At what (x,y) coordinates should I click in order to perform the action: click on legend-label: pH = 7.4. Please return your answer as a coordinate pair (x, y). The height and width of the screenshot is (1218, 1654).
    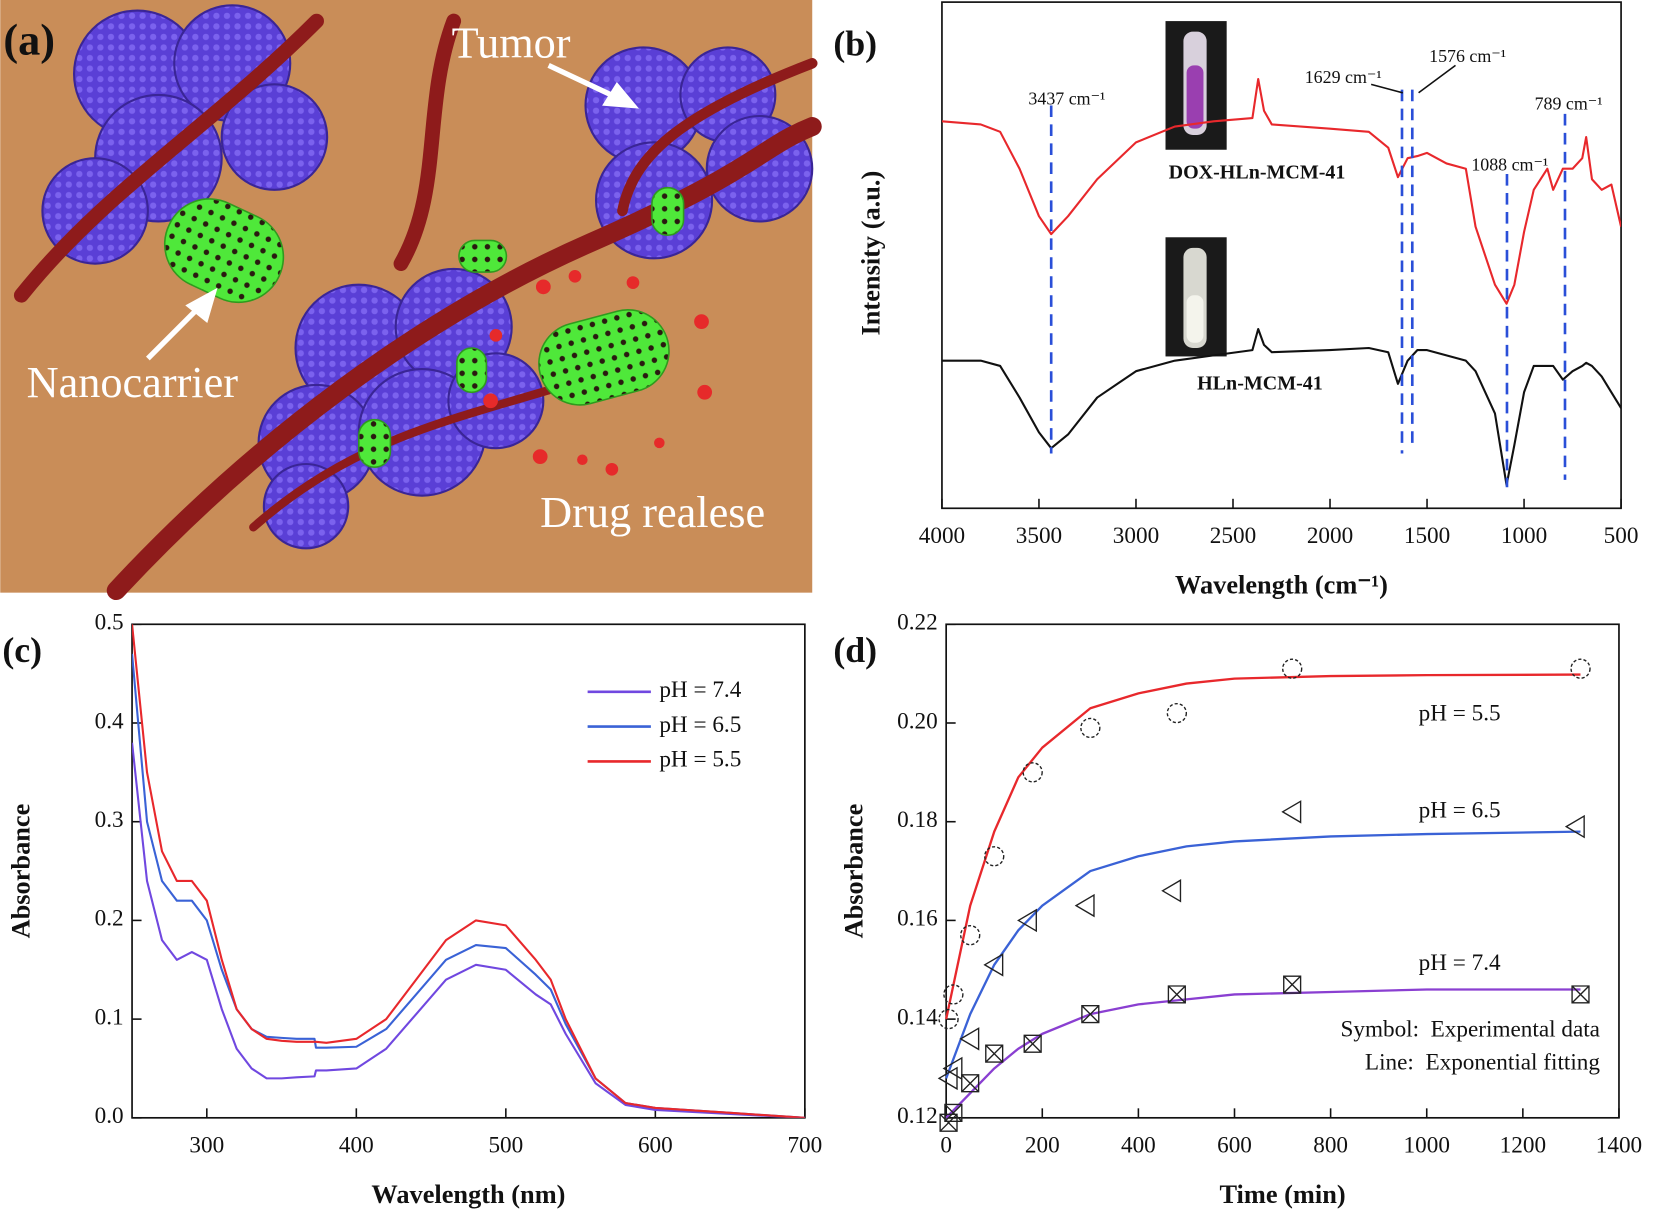
    Looking at the image, I should click on (700, 690).